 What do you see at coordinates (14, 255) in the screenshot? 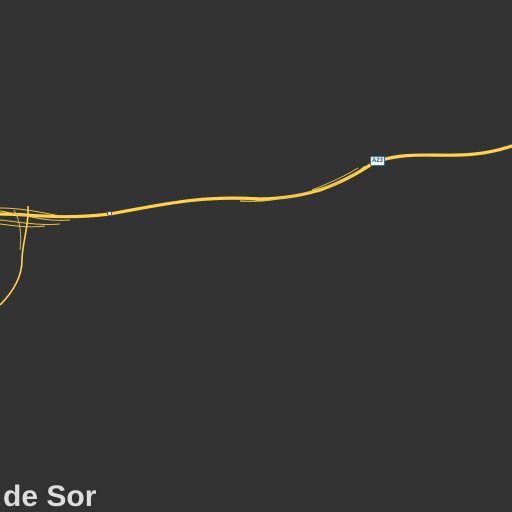
I see `secondary-road` at bounding box center [14, 255].